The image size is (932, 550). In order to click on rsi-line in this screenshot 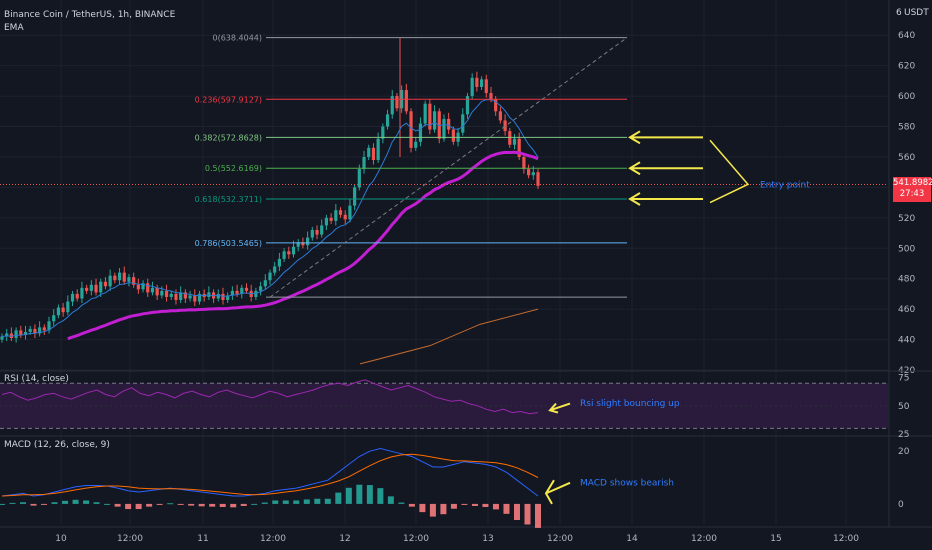, I will do `click(270, 397)`.